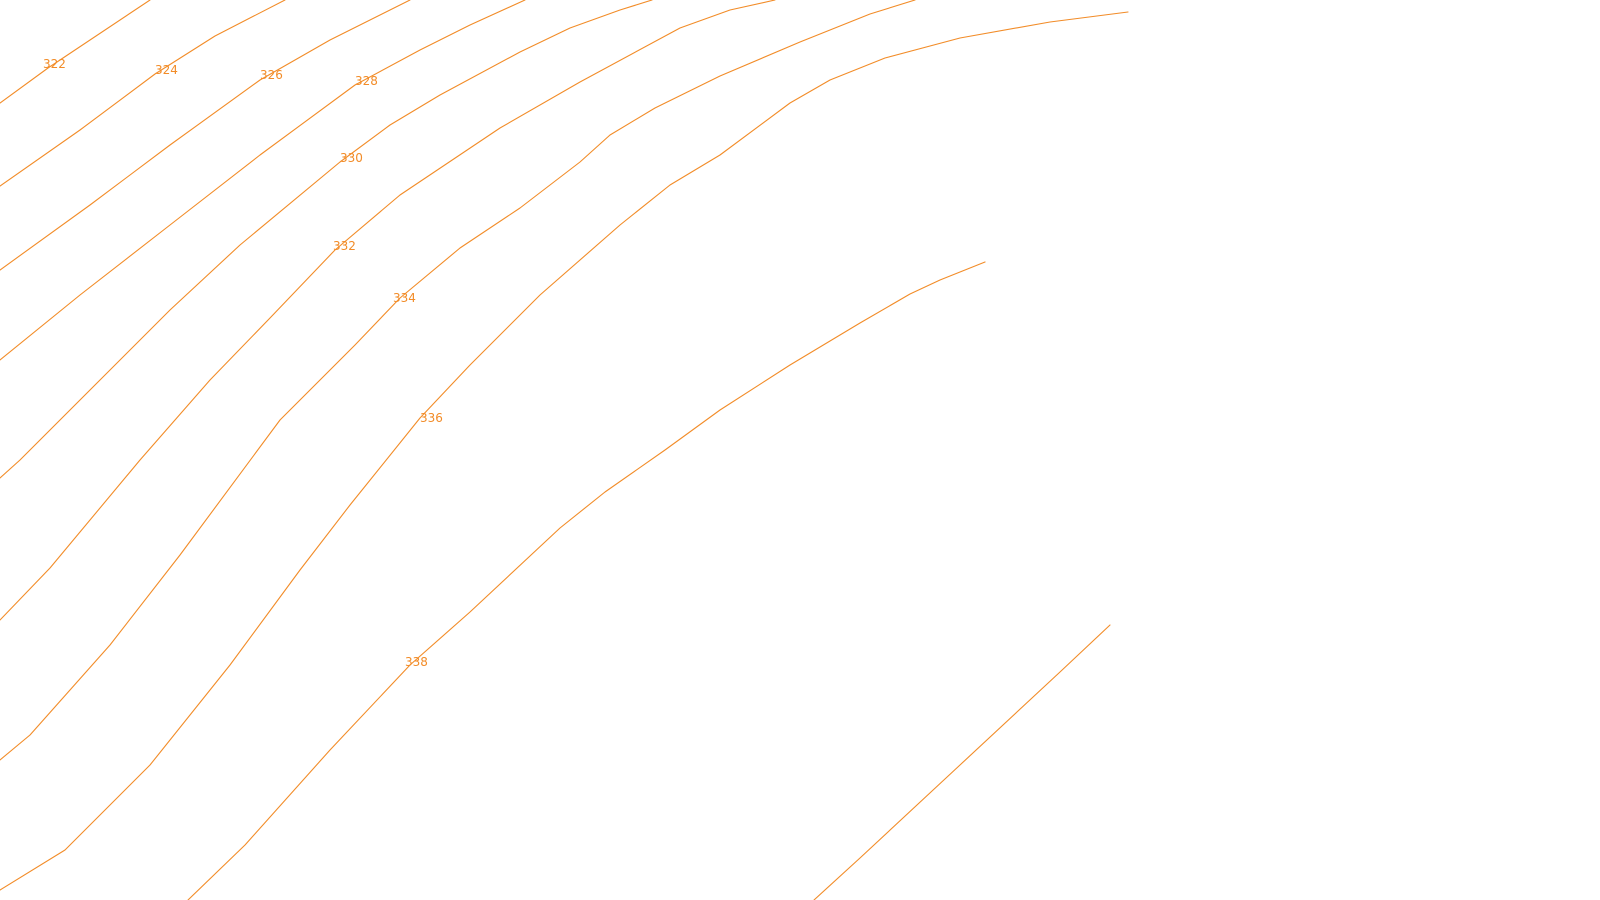  Describe the element at coordinates (344, 246) in the screenshot. I see `contour-label-332: 332` at that location.